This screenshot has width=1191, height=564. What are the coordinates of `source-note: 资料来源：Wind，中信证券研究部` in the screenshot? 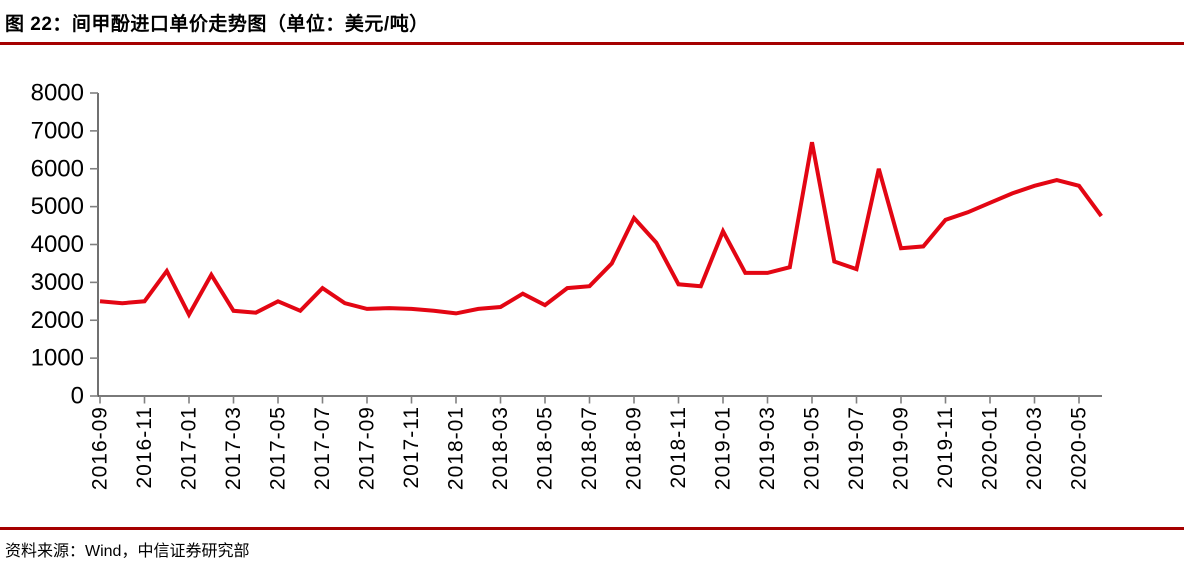 It's located at (127, 551).